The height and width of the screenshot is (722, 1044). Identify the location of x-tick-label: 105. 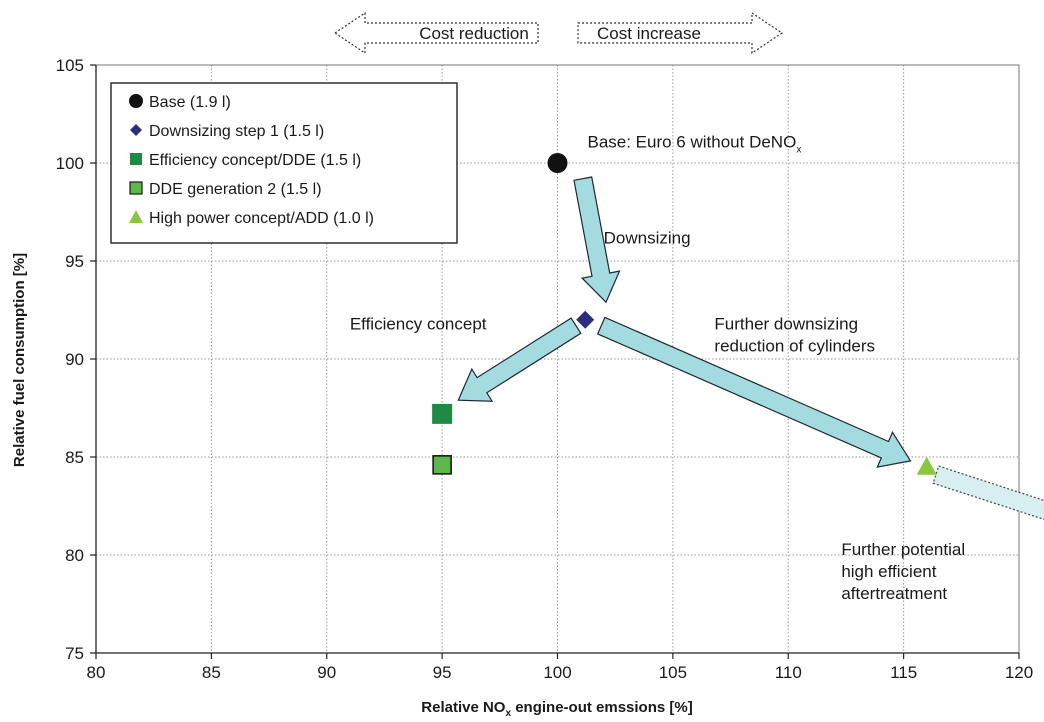
(673, 672).